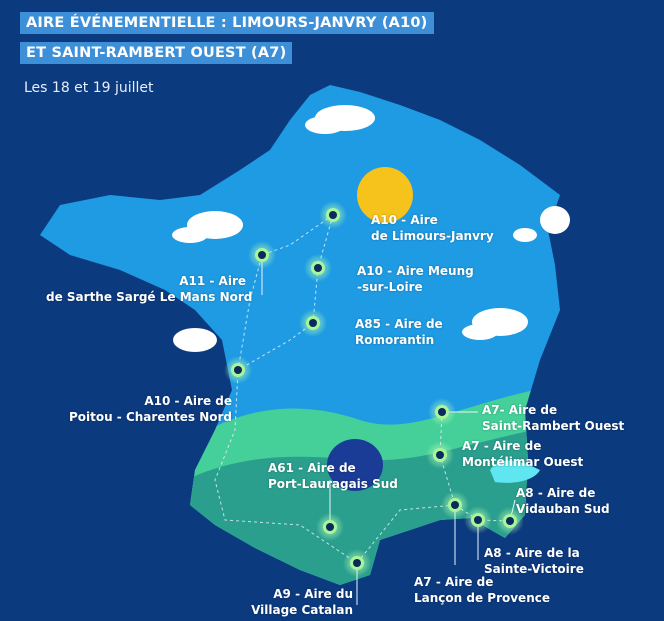 This screenshot has width=664, height=621. I want to click on area-label-lancon: A7 - Aire de Lançon de Provence, so click(482, 590).